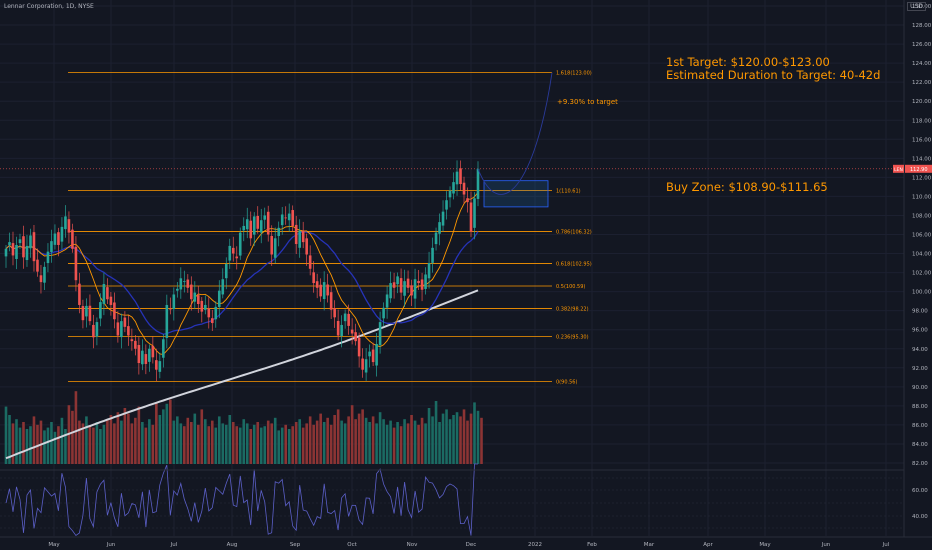 The width and height of the screenshot is (932, 550). Describe the element at coordinates (773, 75) in the screenshot. I see `target-line-2: Estimated Duration to Target: 40-42d` at that location.